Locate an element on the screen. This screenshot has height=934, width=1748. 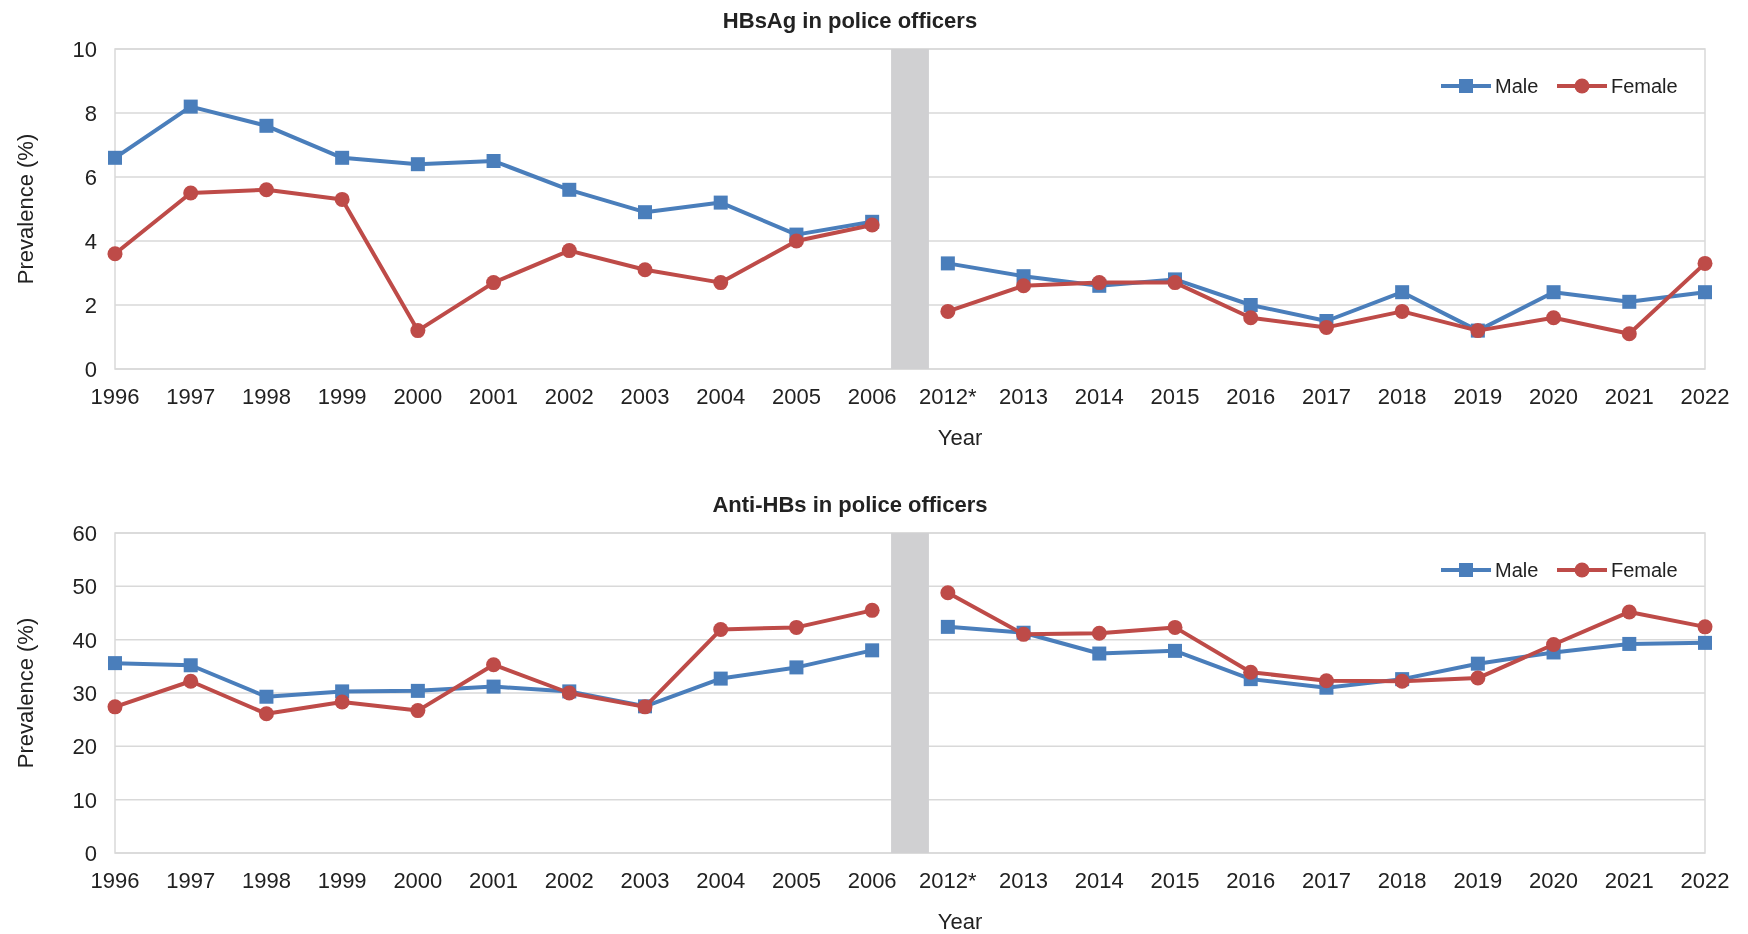
legend-label: Male is located at coordinates (1517, 570).